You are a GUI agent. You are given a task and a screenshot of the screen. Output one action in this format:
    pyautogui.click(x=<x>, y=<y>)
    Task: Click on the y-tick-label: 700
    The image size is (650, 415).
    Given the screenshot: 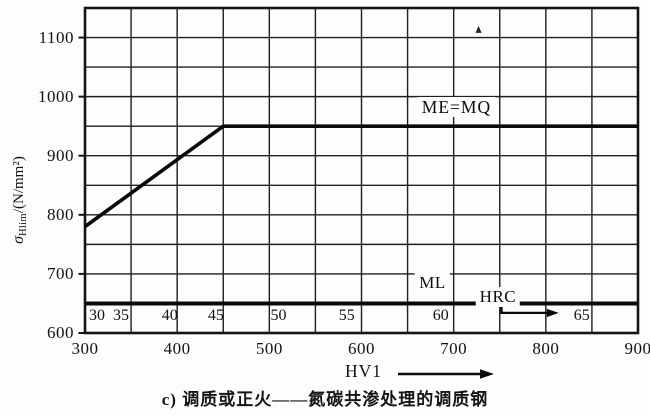 What is the action you would take?
    pyautogui.click(x=60, y=273)
    